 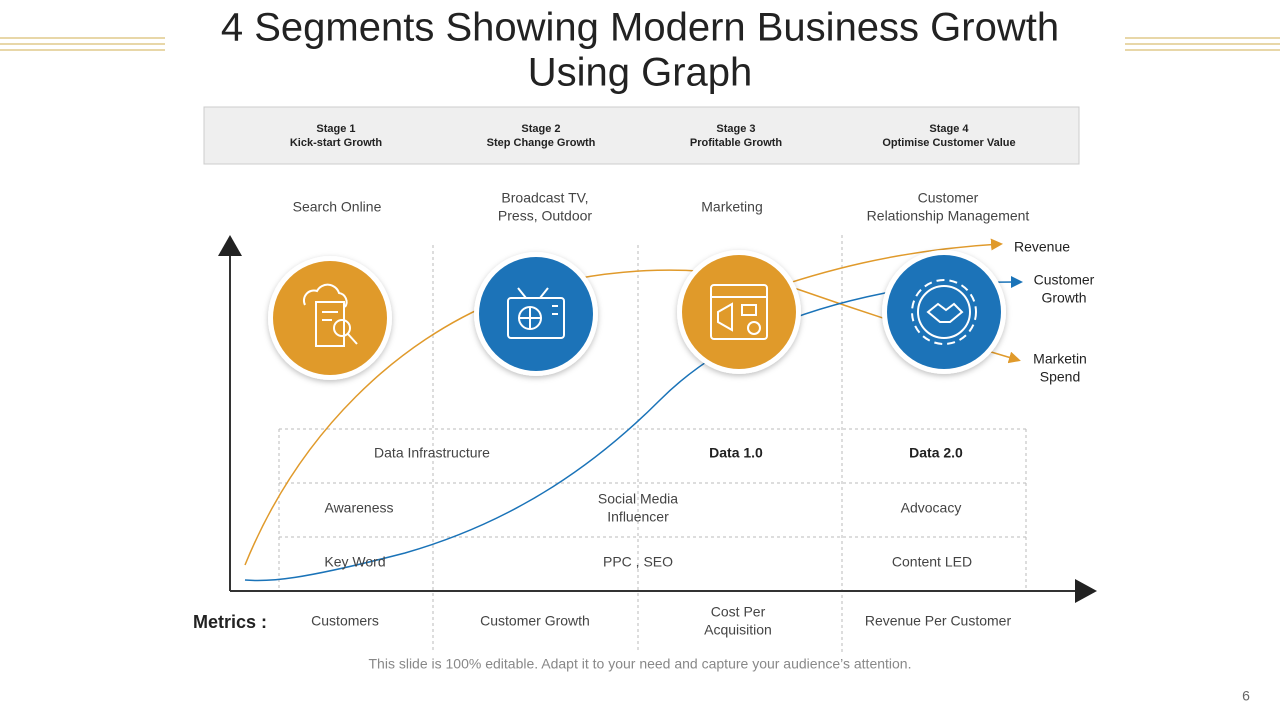 I want to click on channel: Search Online, so click(x=337, y=207).